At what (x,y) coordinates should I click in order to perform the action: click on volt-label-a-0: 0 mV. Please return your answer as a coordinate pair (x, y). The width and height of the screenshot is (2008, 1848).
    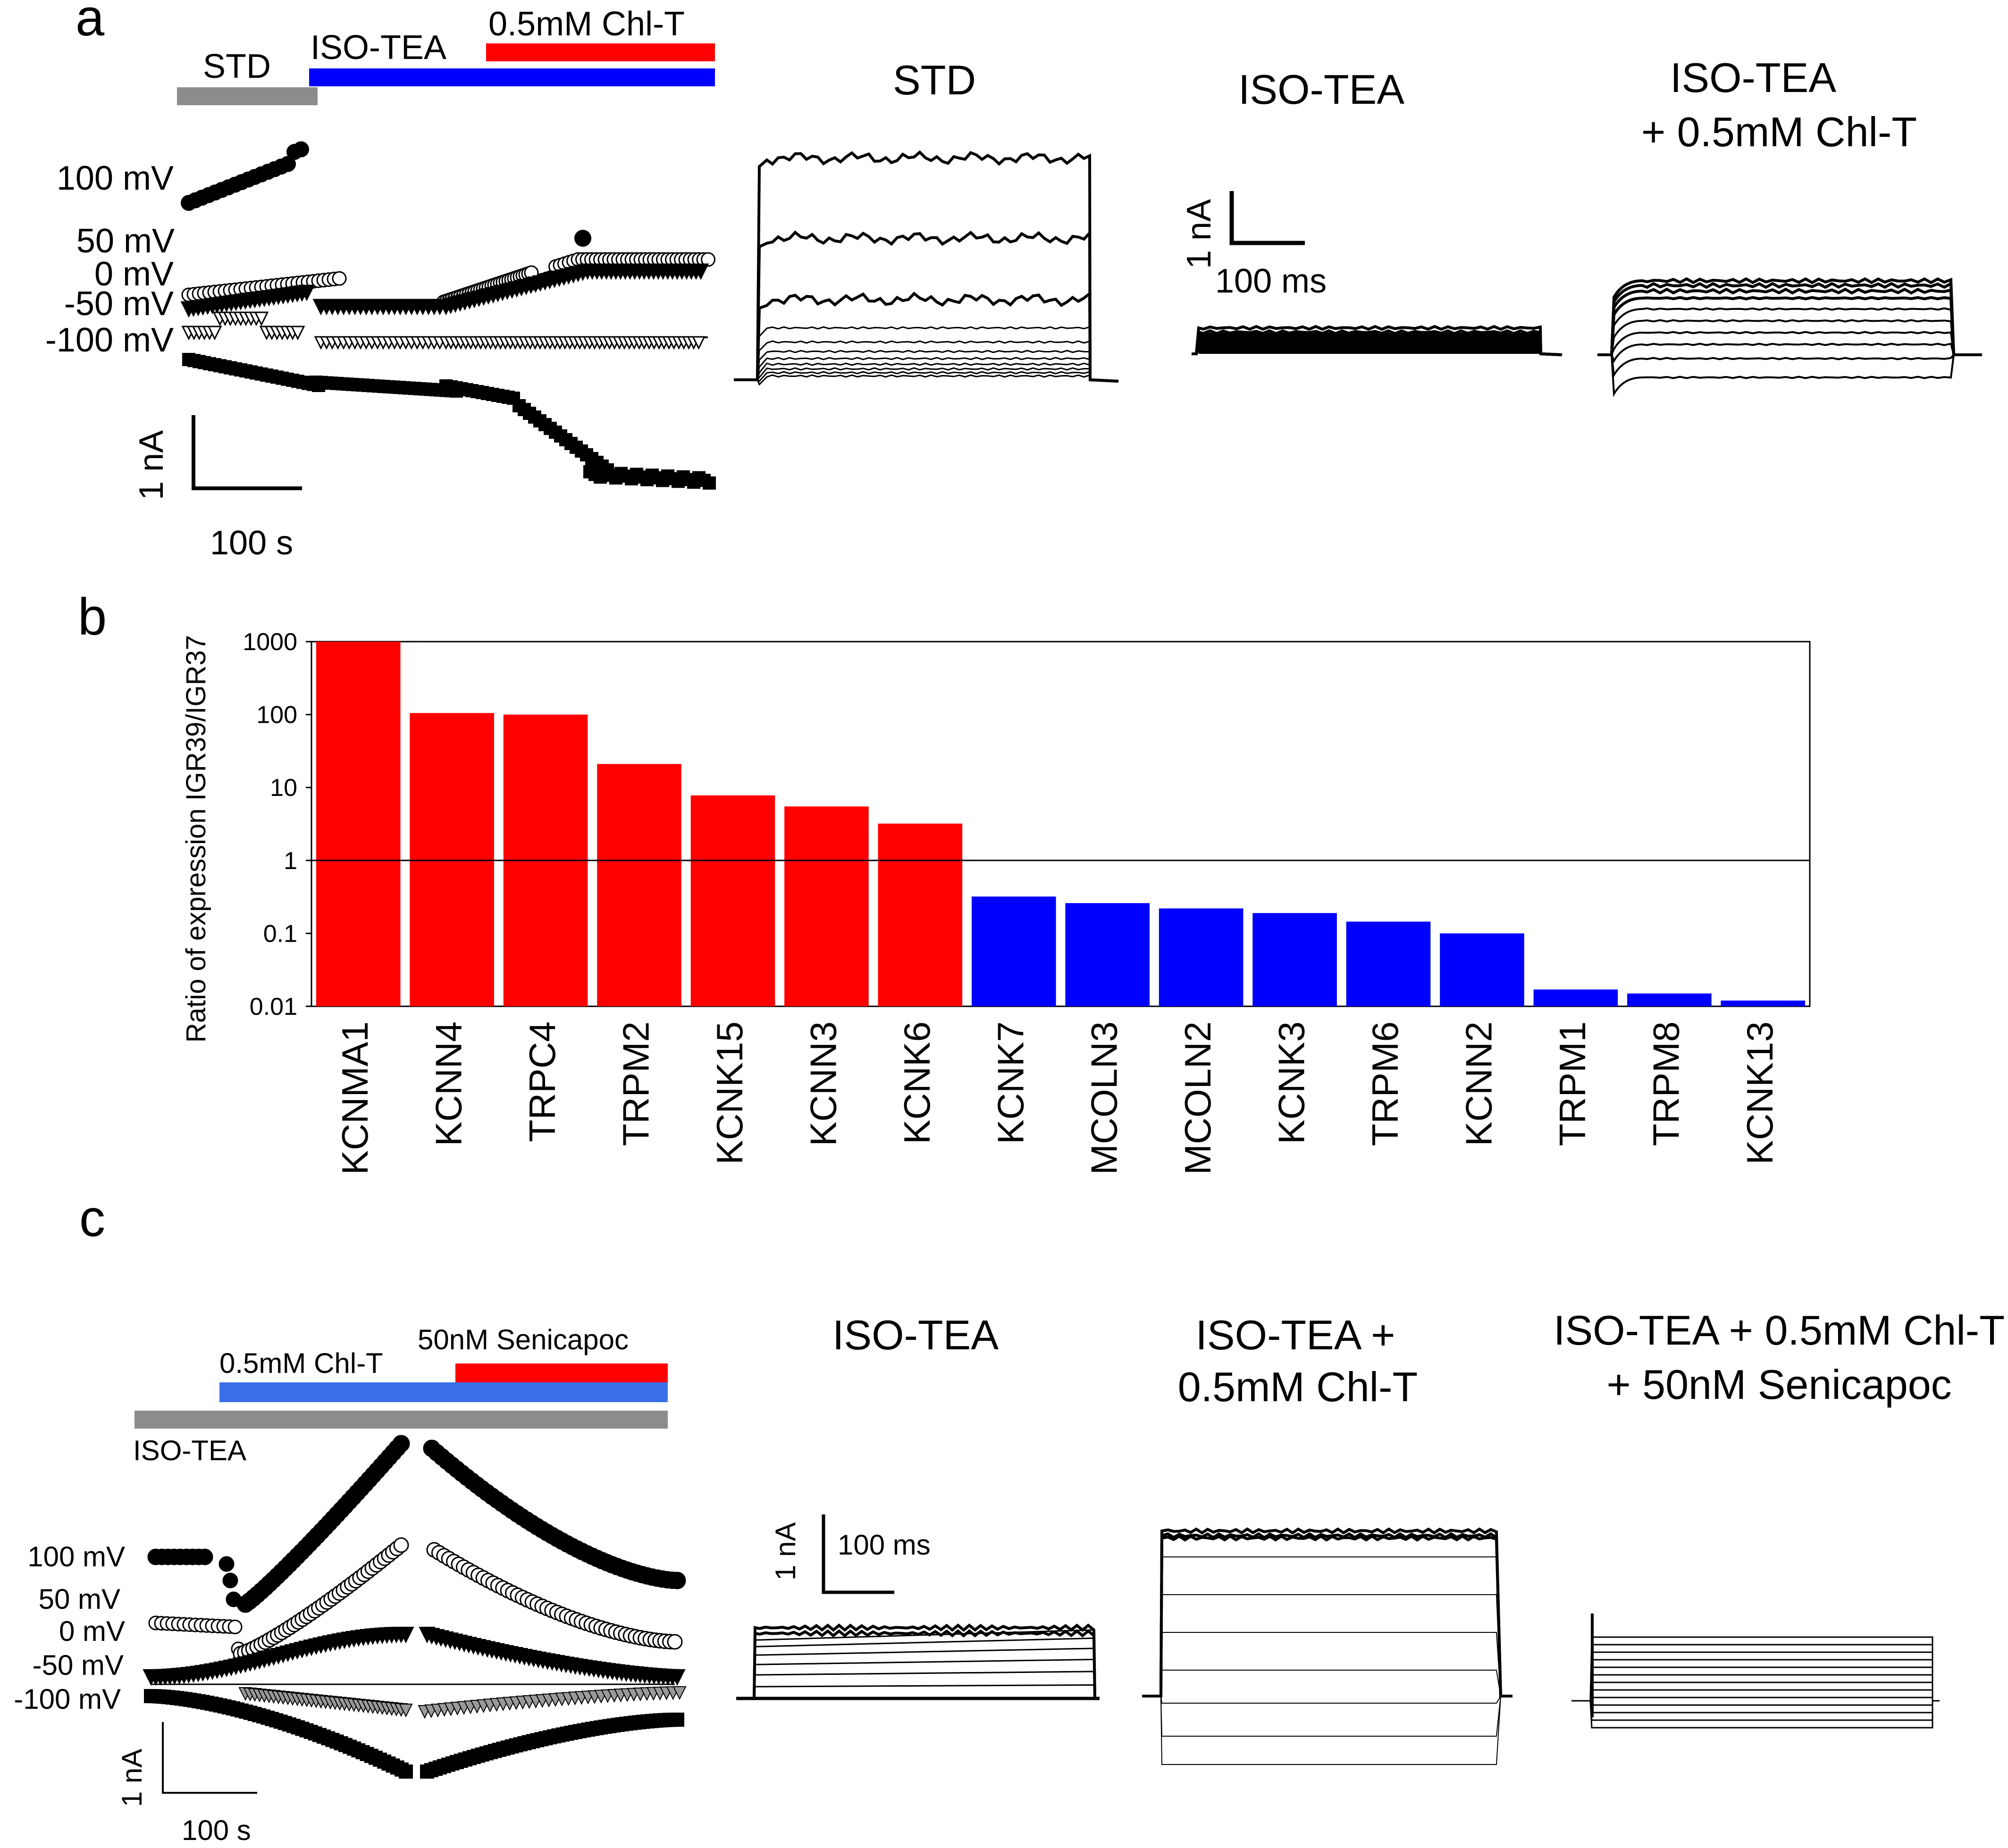
    Looking at the image, I should click on (134, 274).